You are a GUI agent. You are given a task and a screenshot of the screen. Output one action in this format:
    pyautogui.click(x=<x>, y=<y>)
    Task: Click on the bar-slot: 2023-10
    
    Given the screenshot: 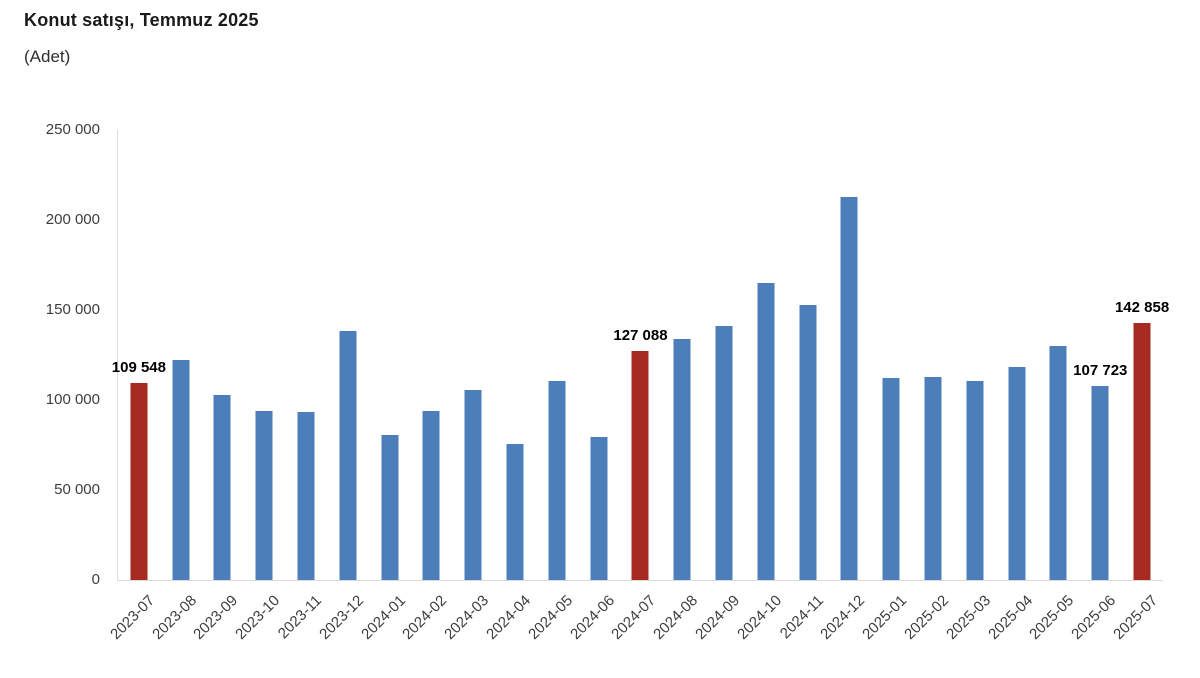 What is the action you would take?
    pyautogui.click(x=258, y=386)
    